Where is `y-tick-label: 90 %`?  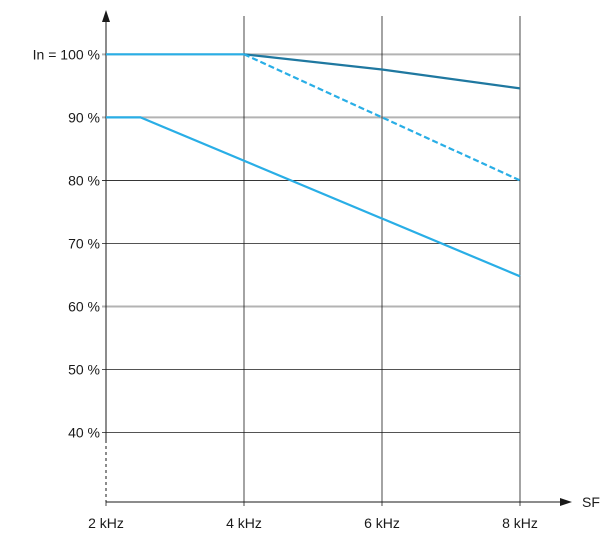 y-tick-label: 90 % is located at coordinates (84, 117).